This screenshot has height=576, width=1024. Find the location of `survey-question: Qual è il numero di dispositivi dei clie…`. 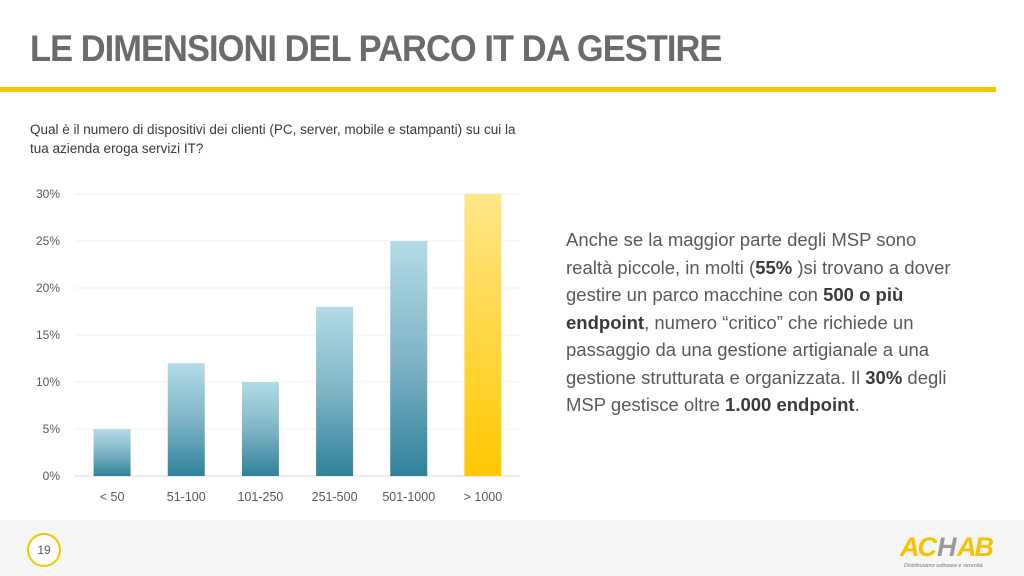

survey-question: Qual è il numero di dispositivi dei clie… is located at coordinates (273, 139).